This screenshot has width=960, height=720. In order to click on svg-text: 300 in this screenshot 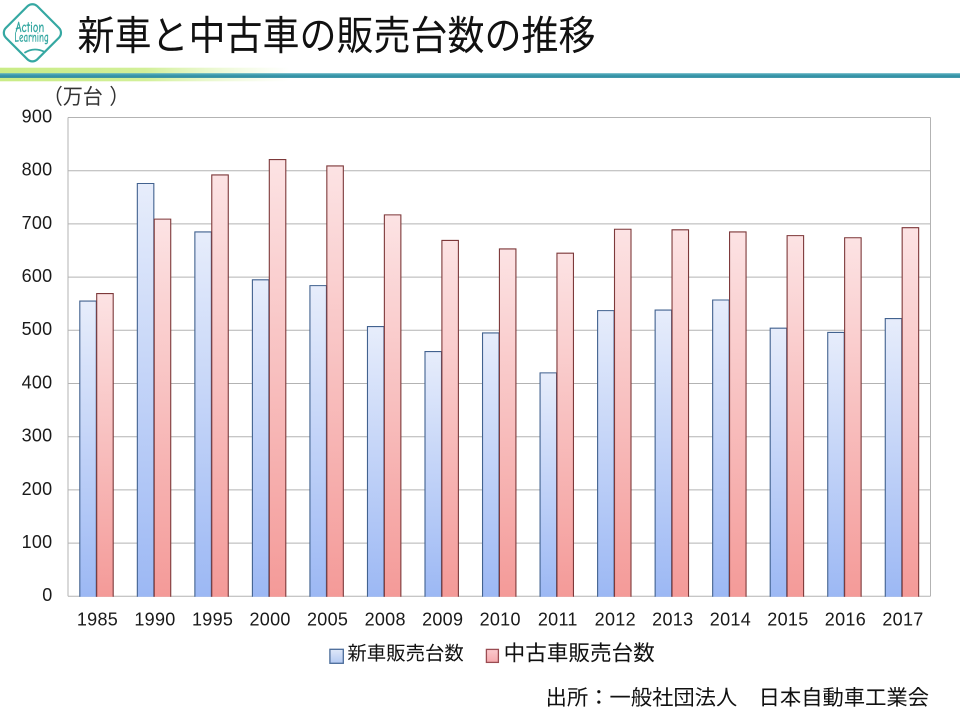, I will do `click(37, 436)`.